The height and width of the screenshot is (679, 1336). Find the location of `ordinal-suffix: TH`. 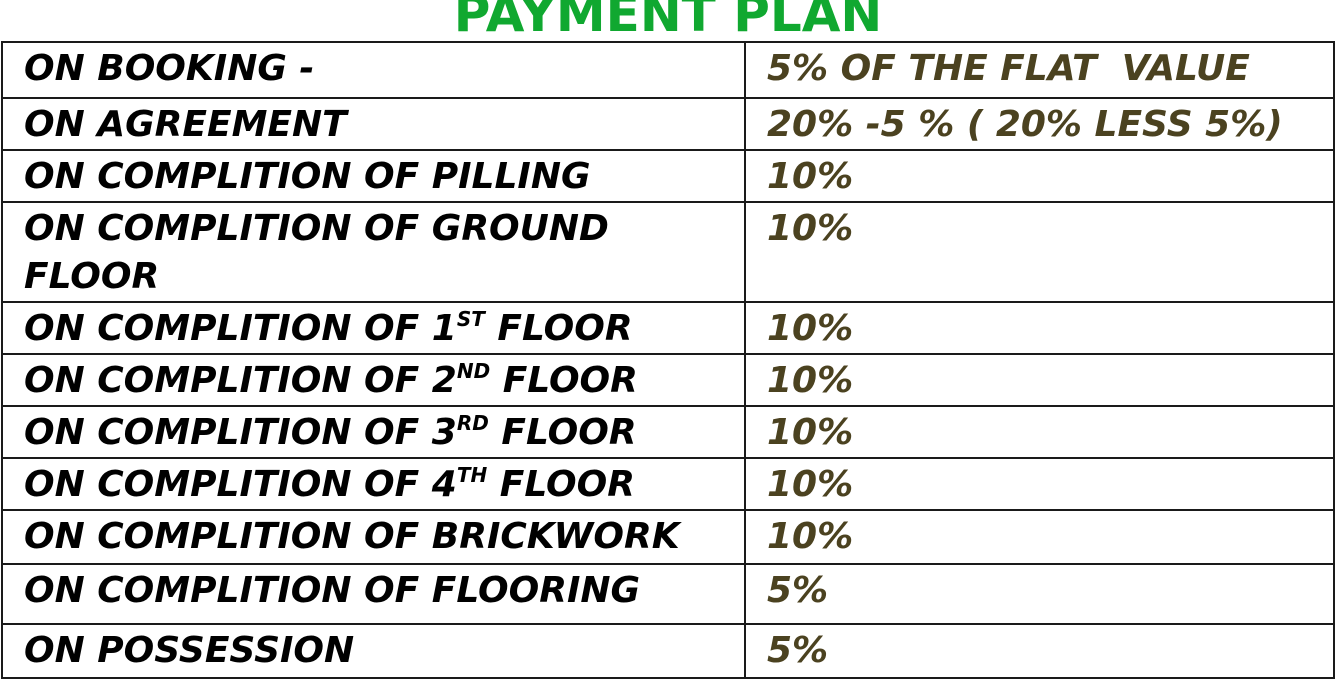

ordinal-suffix: TH is located at coordinates (472, 475).